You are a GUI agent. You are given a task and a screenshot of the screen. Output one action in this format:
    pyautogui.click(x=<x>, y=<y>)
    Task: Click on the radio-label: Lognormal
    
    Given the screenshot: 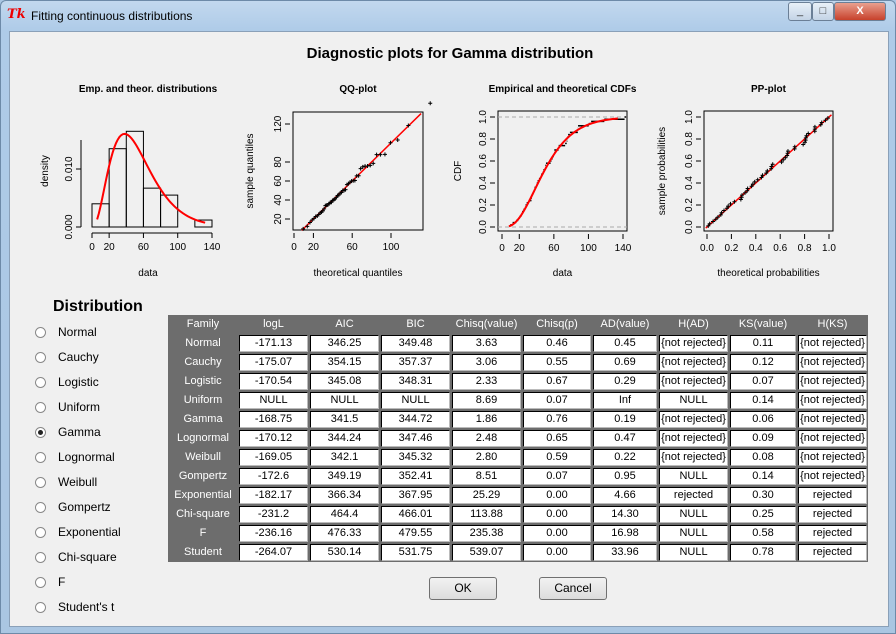 What is the action you would take?
    pyautogui.click(x=86, y=457)
    